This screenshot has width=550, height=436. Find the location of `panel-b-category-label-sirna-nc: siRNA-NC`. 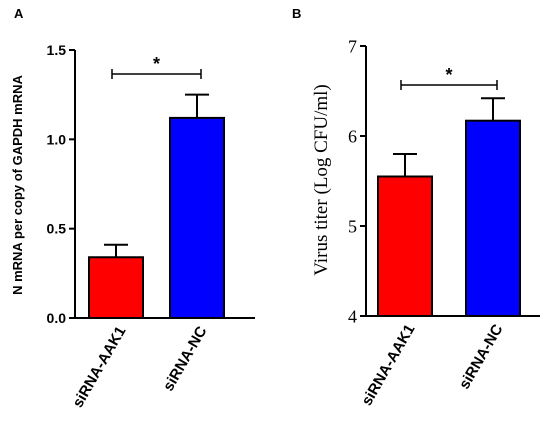

panel-b-category-label-sirna-nc: siRNA-NC is located at coordinates (481, 356).